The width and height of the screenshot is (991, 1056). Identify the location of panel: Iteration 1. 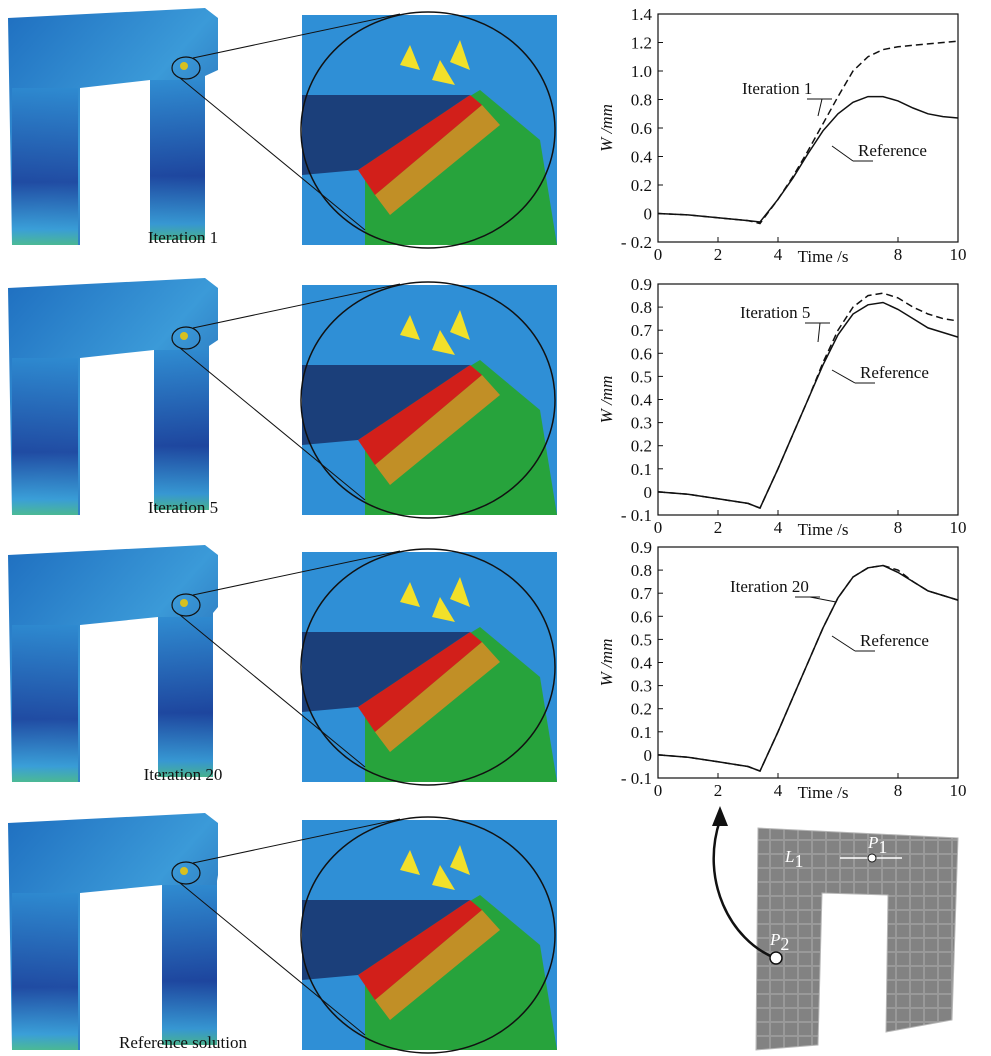
(282, 128).